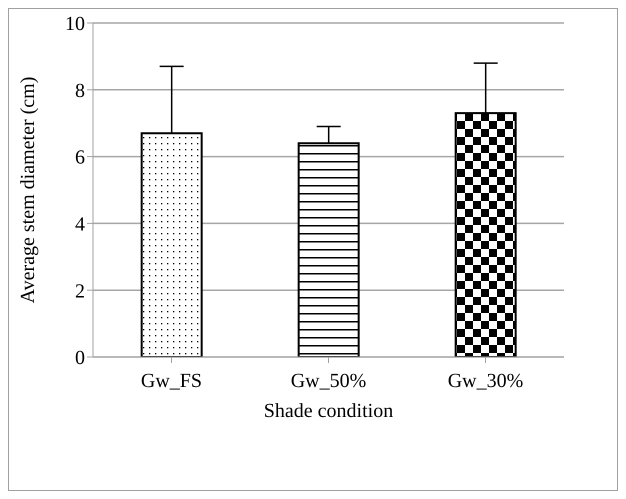 This screenshot has height=499, width=626. I want to click on x-tick-label: Gw_FS, so click(171, 381).